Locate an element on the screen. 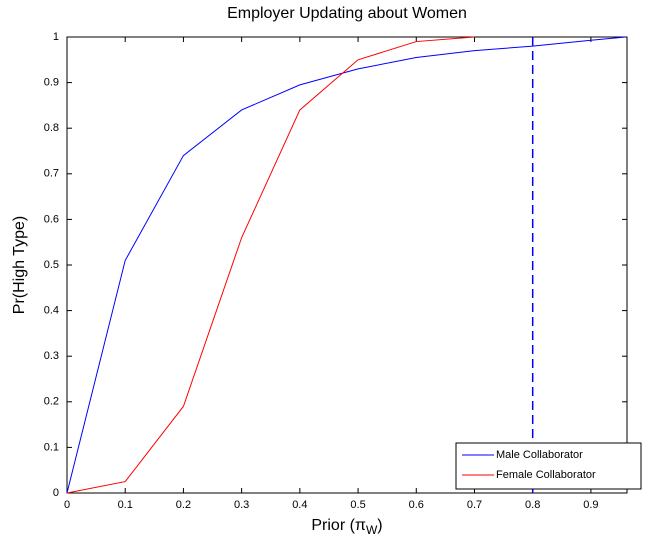 The width and height of the screenshot is (645, 544). chart-title: Employer Updating about Women is located at coordinates (347, 13).